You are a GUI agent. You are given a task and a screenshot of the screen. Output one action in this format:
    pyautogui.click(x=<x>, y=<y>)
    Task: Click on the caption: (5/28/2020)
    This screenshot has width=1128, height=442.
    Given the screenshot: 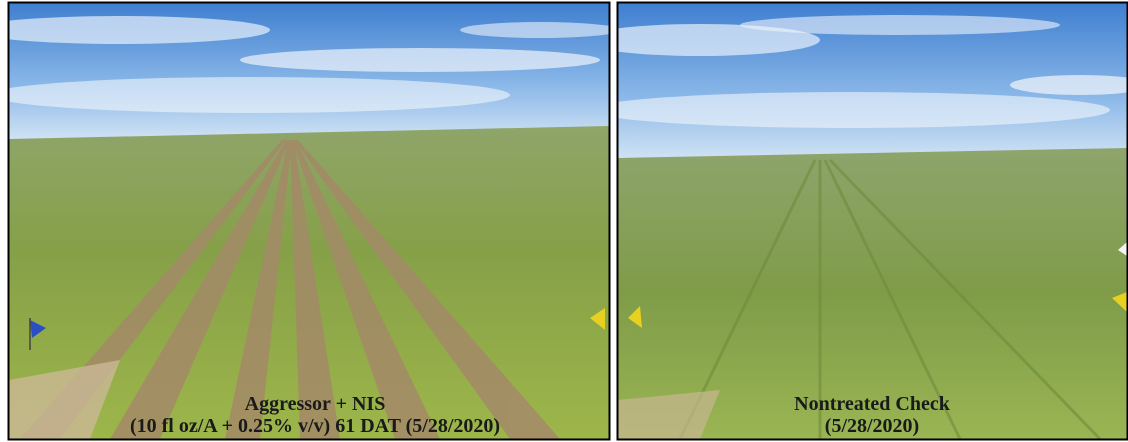 What is the action you would take?
    pyautogui.click(x=872, y=426)
    